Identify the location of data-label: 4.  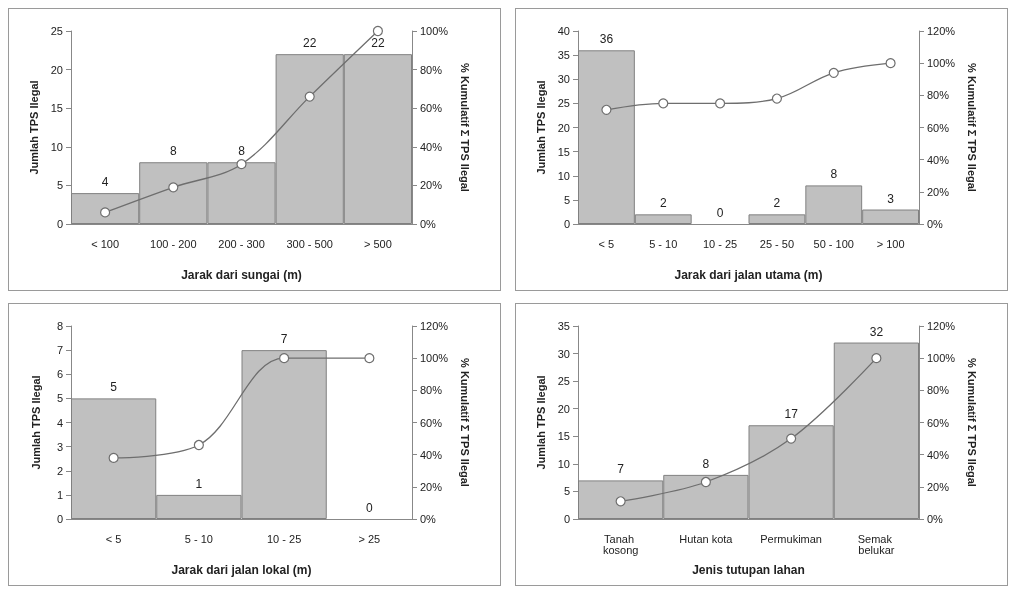
(105, 182).